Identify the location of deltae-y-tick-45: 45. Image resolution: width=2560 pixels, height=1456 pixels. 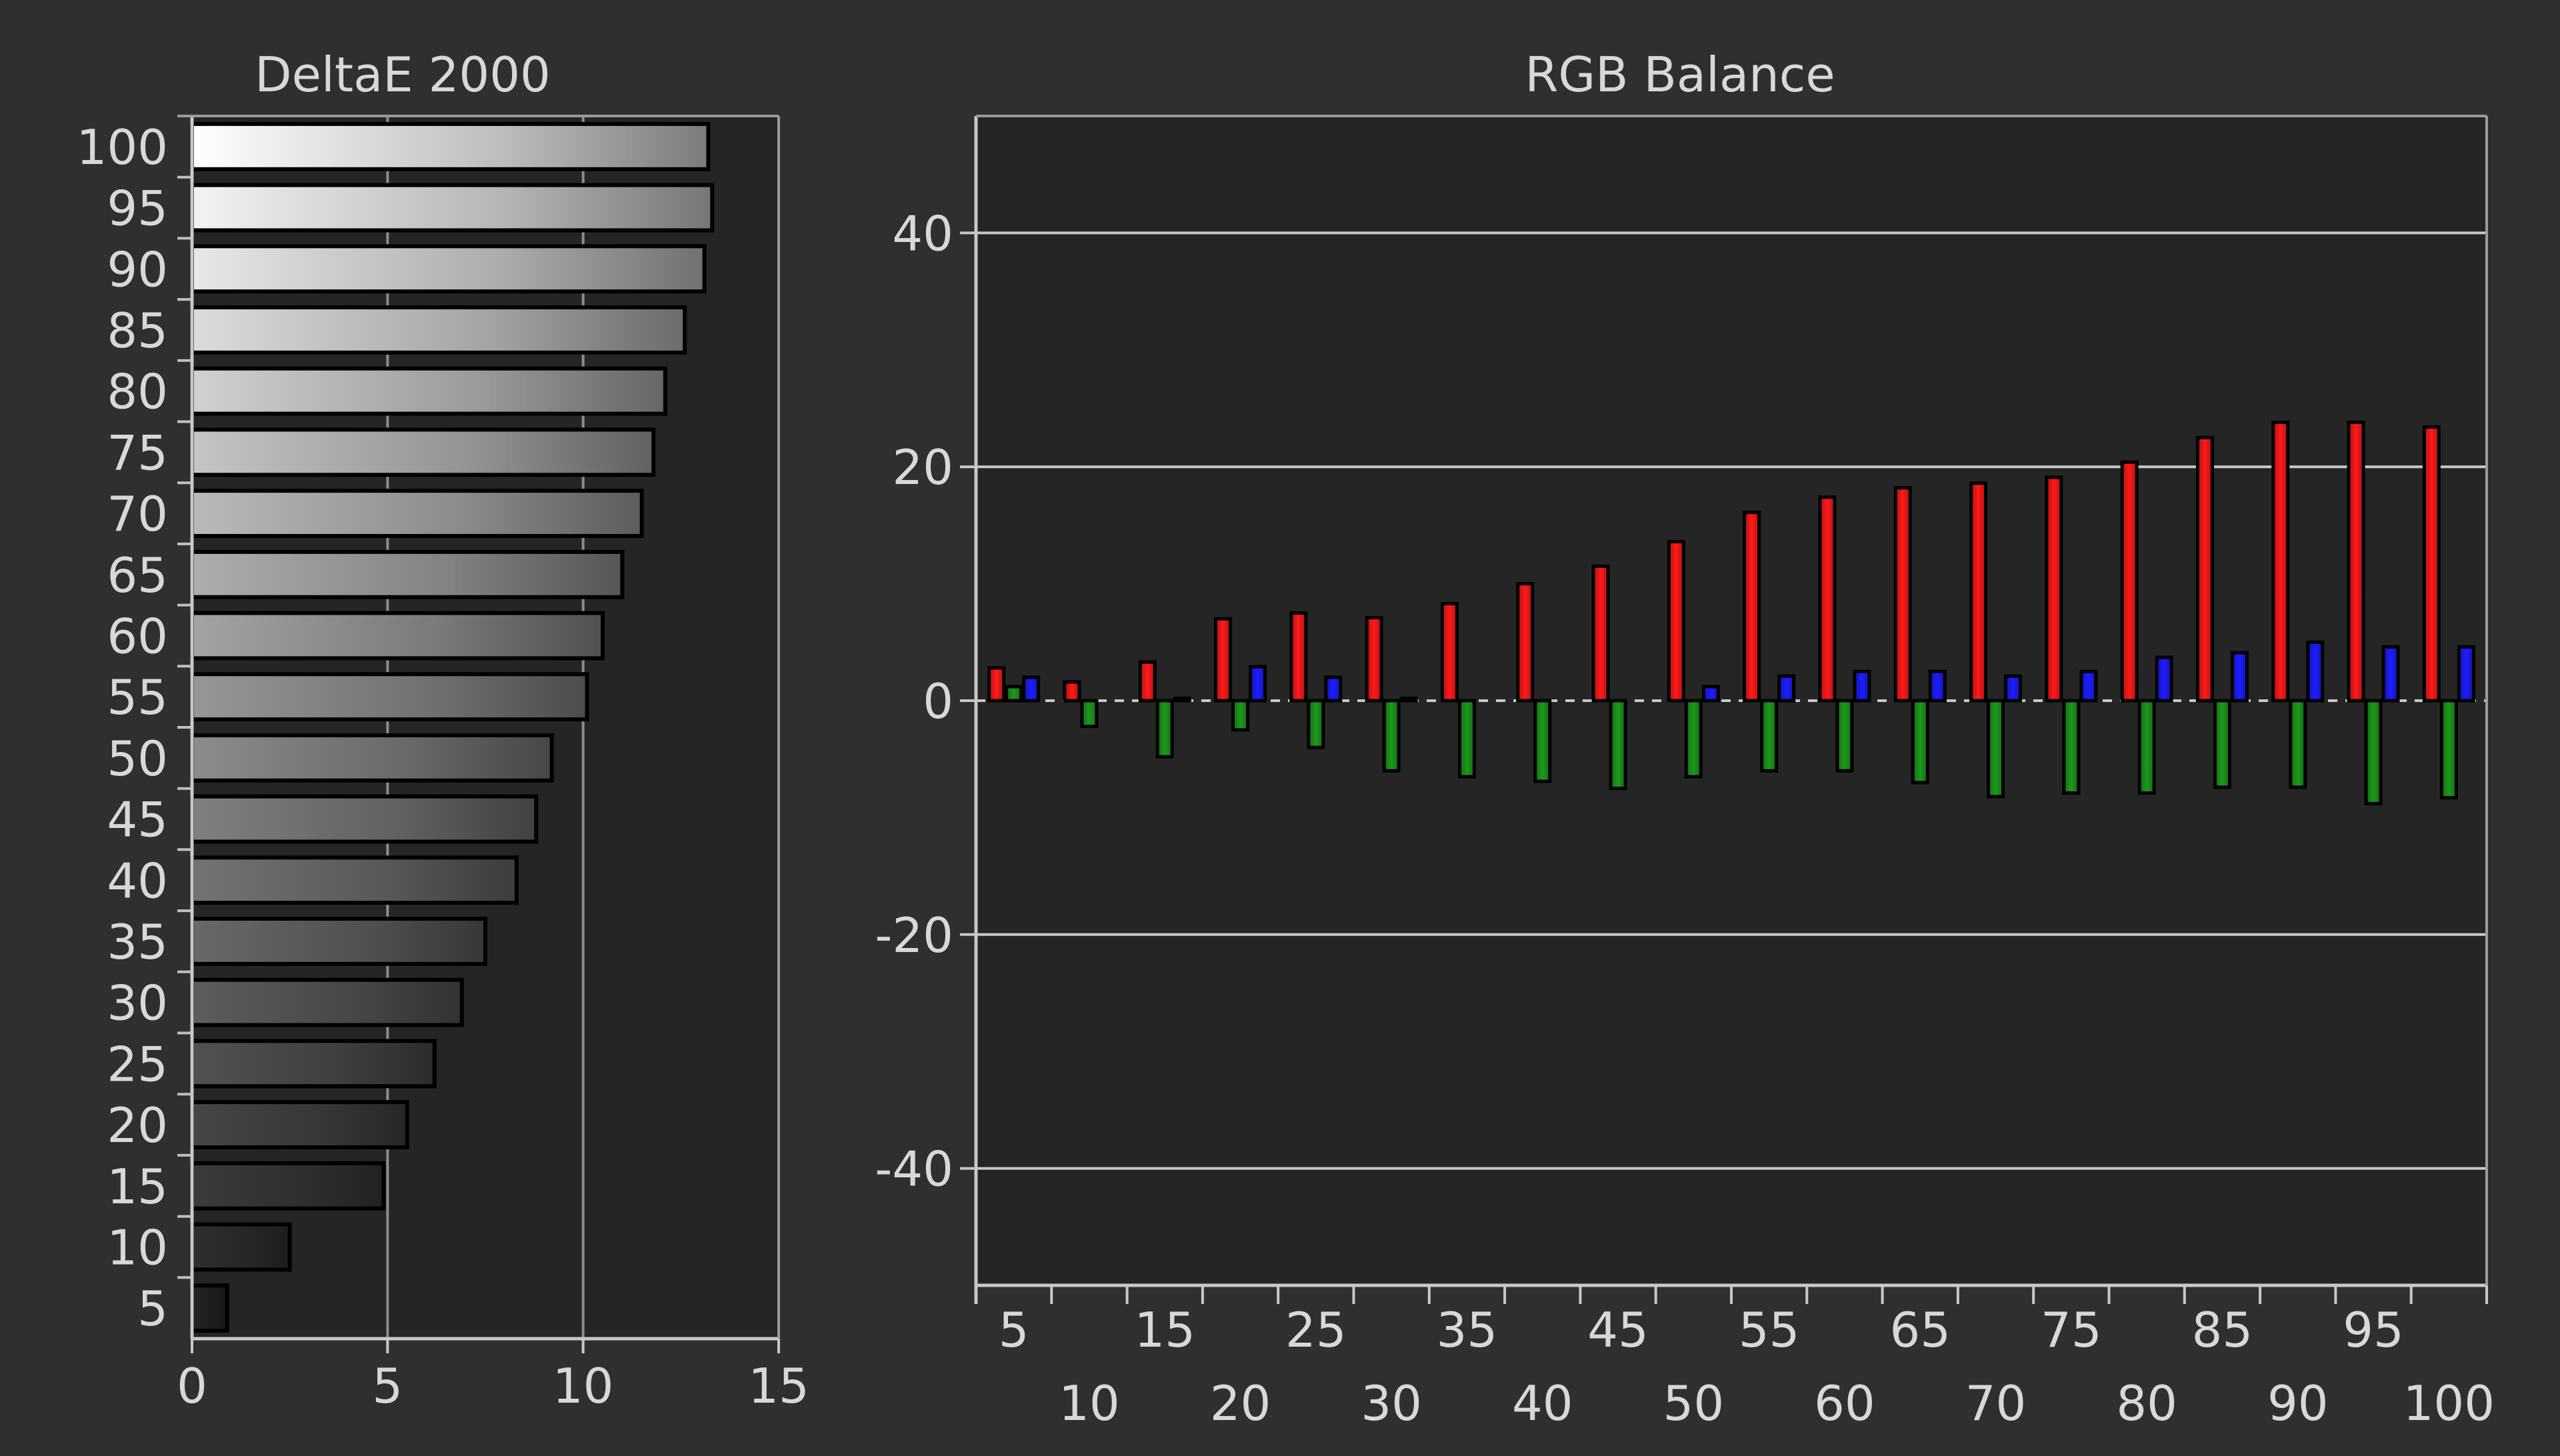
(137, 820).